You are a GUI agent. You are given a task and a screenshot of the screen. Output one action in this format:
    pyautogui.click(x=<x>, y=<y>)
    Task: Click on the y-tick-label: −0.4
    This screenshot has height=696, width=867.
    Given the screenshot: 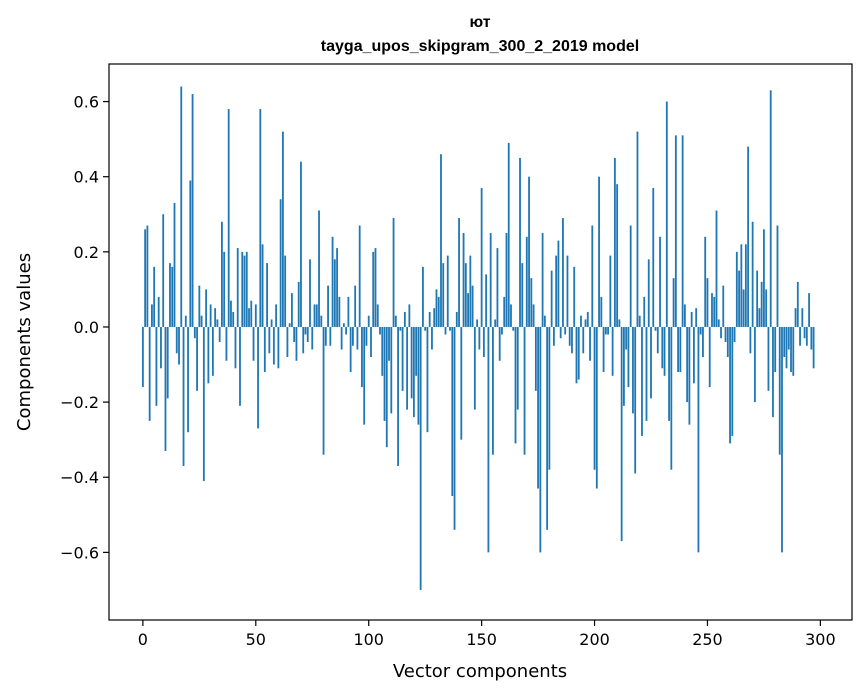 What is the action you would take?
    pyautogui.click(x=79, y=477)
    